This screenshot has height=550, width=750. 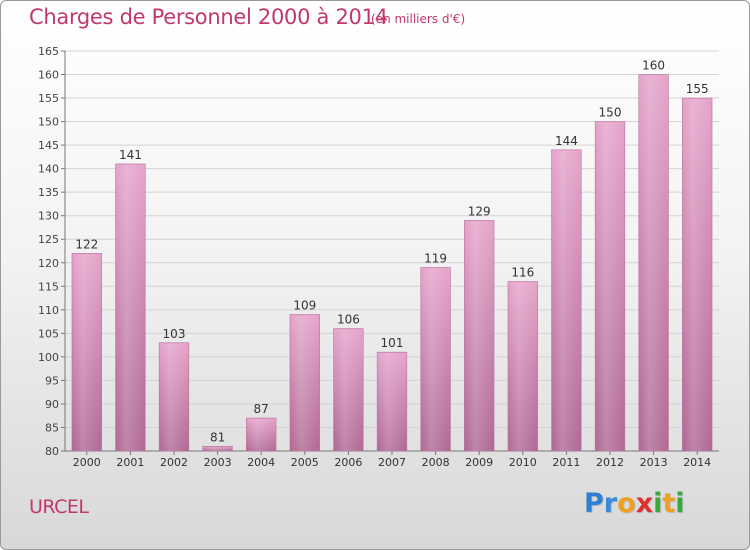 I want to click on bar-value-label: 144, so click(x=566, y=141).